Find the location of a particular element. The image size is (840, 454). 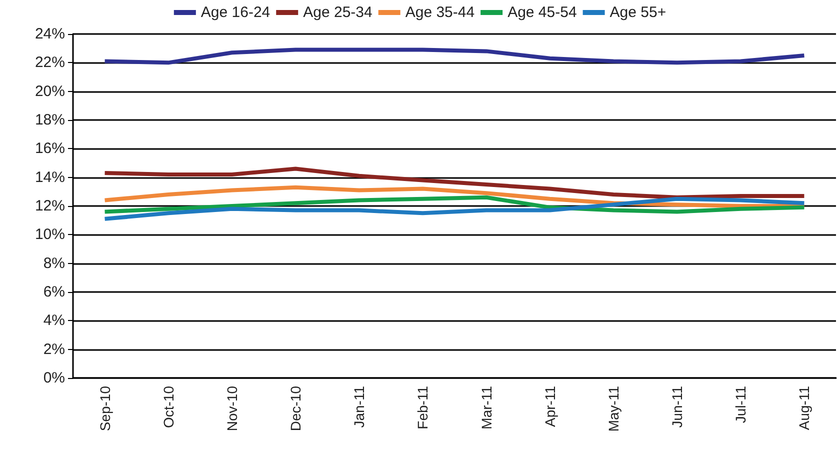

y-tick-label: 20% is located at coordinates (49, 91).